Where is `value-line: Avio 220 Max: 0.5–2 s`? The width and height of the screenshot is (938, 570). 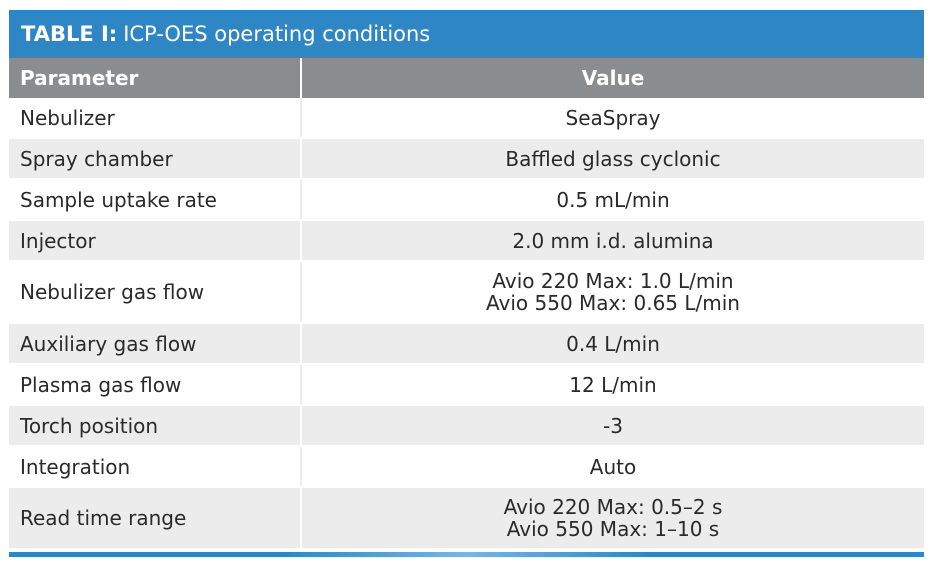 value-line: Avio 220 Max: 0.5–2 s is located at coordinates (613, 507).